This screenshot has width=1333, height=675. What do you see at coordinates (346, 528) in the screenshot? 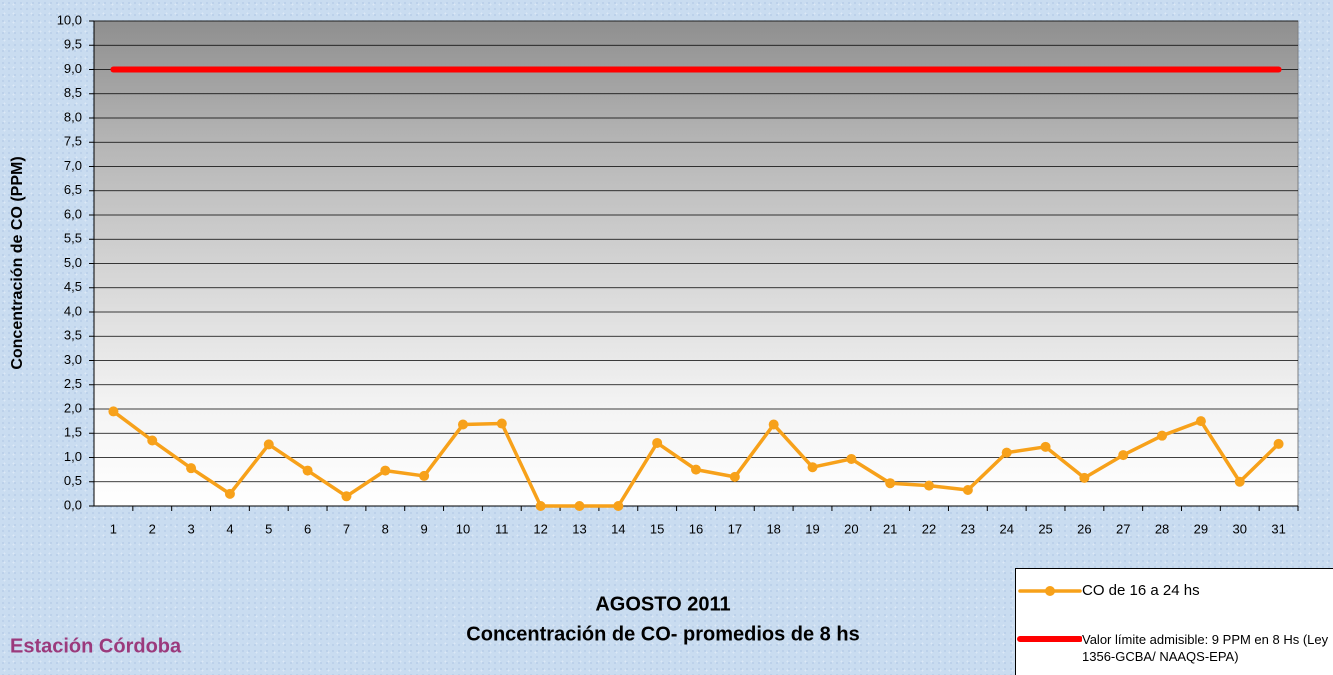
I see `x-tick-label: 7` at bounding box center [346, 528].